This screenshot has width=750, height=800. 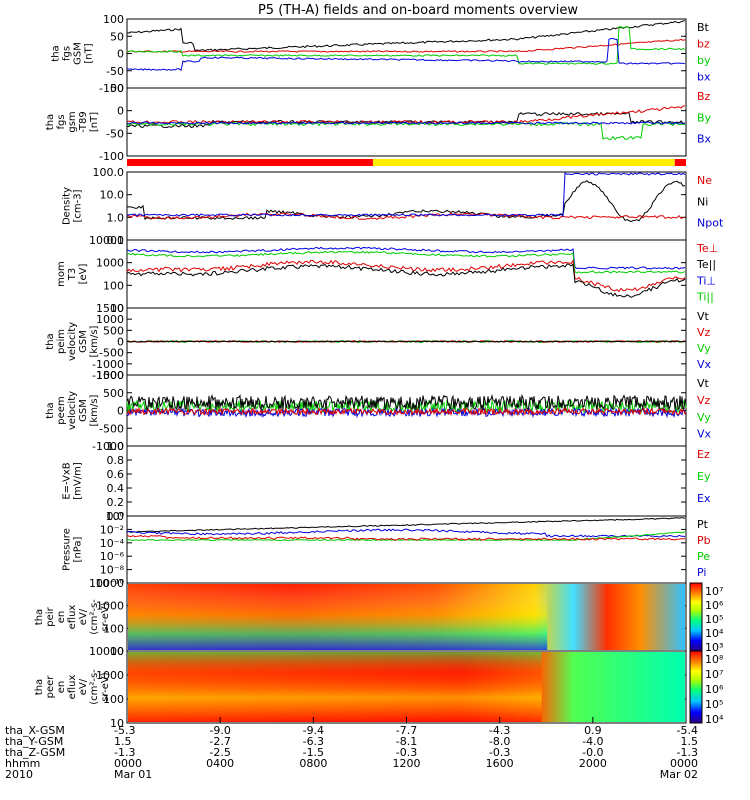 I want to click on z-gsm-value: -2.5, so click(x=219, y=752).